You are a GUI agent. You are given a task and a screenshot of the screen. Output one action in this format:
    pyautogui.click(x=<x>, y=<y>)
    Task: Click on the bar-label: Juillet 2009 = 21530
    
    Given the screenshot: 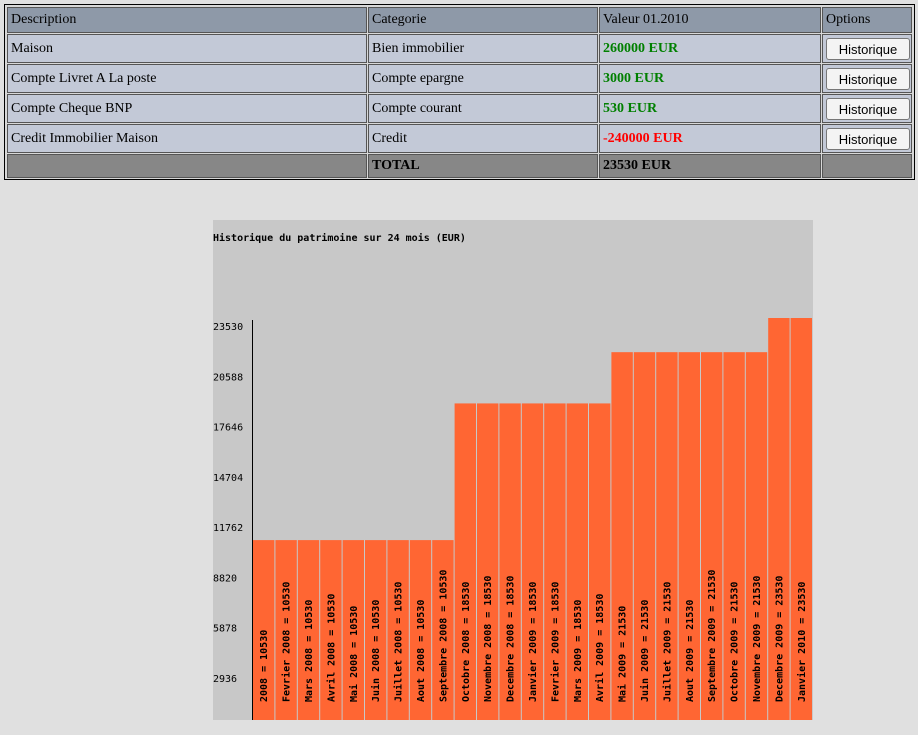 What is the action you would take?
    pyautogui.click(x=667, y=642)
    